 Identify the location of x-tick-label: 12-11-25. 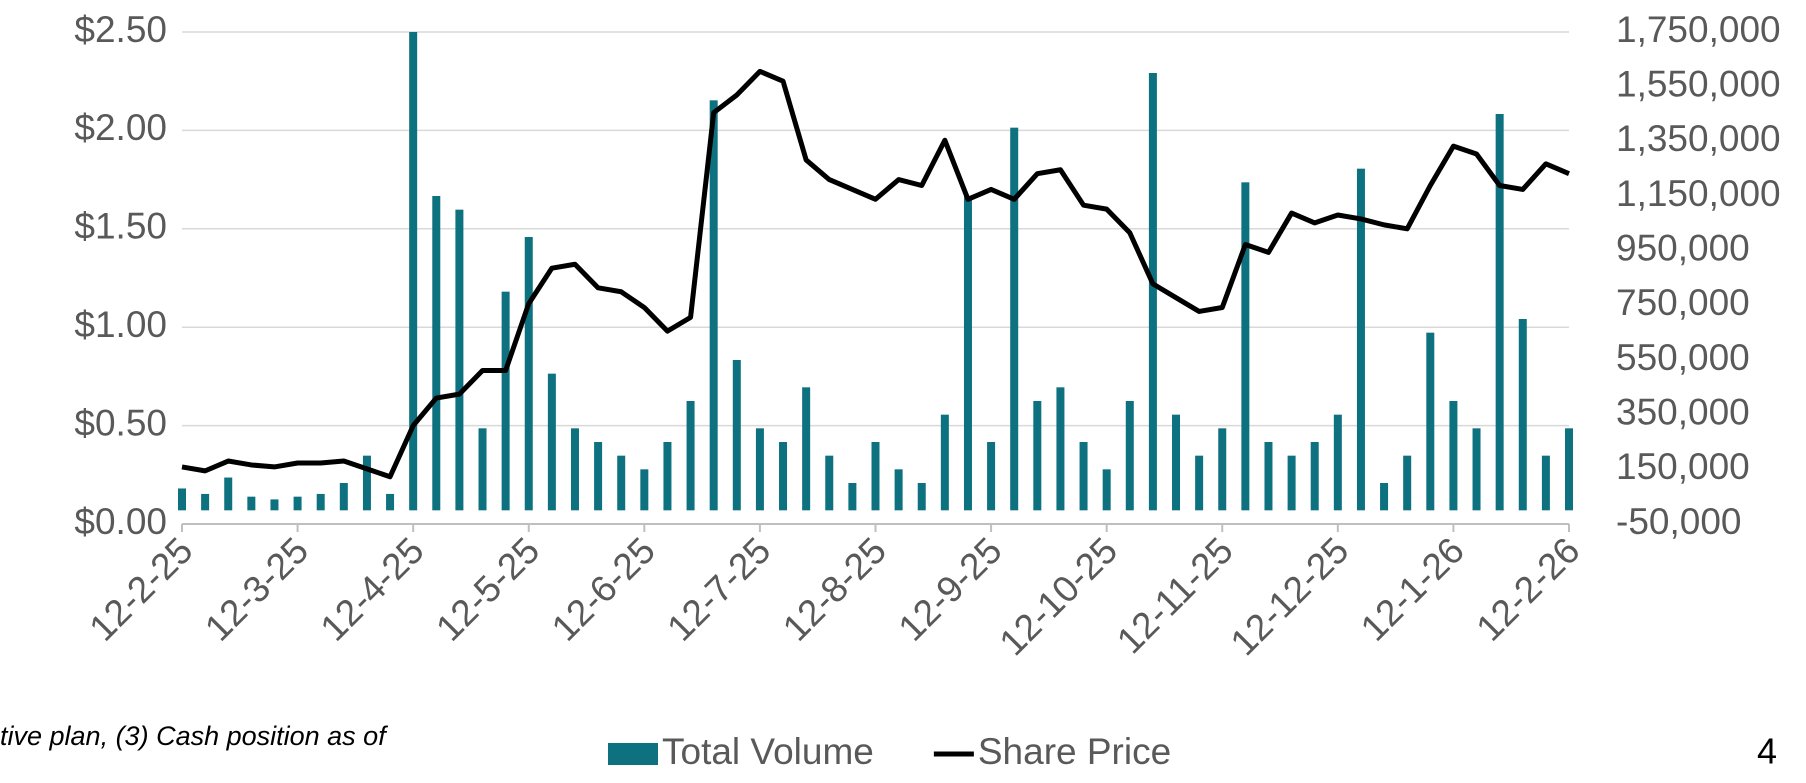
(1175, 596).